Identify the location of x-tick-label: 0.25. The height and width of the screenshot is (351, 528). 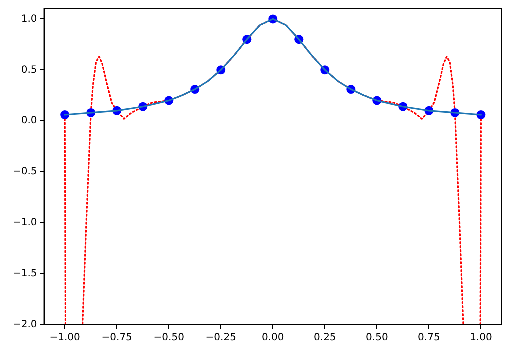
(325, 338).